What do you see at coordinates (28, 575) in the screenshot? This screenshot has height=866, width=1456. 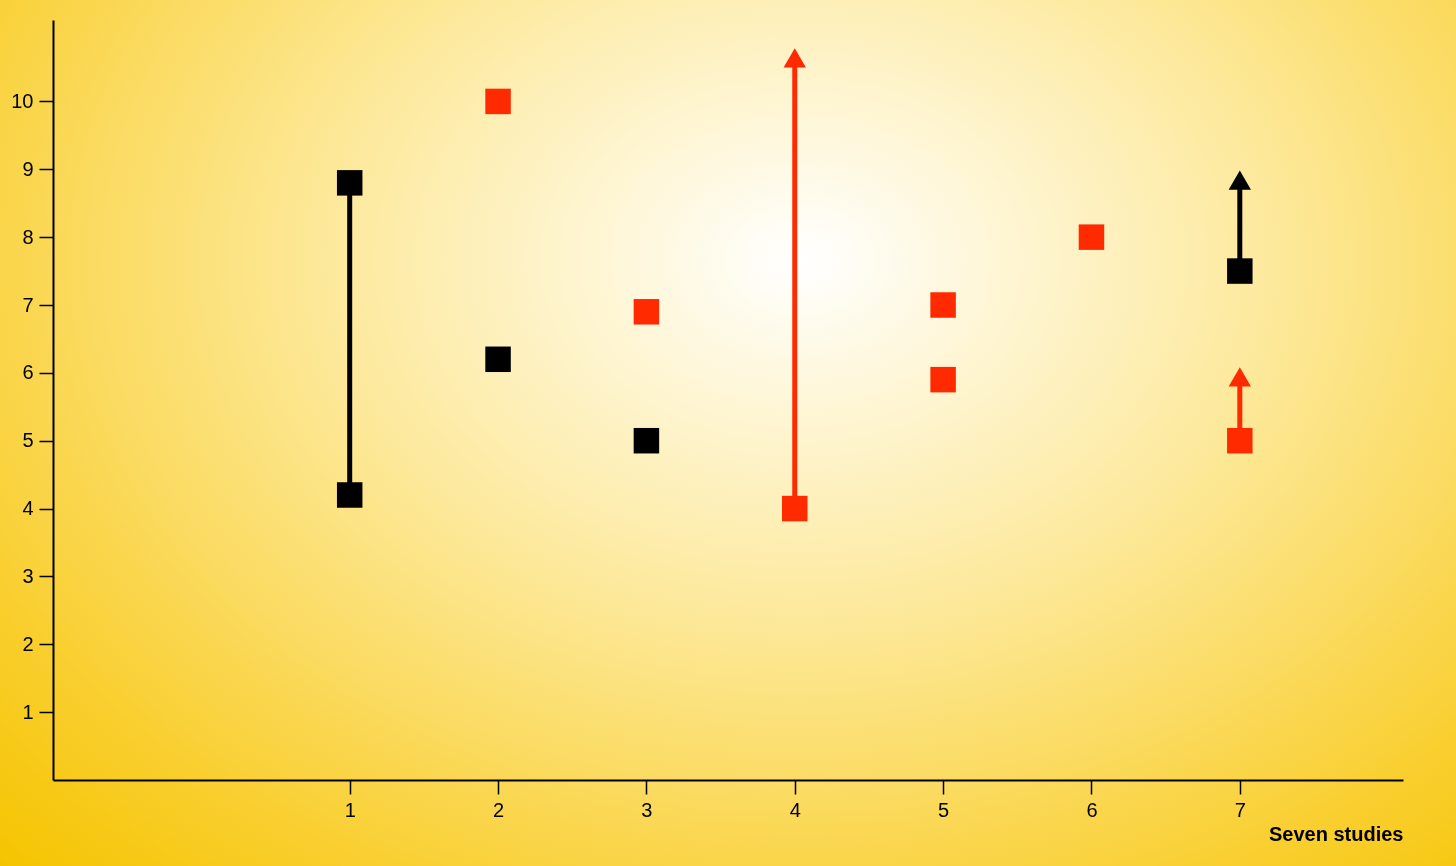 I see `y-tick-label: 3` at bounding box center [28, 575].